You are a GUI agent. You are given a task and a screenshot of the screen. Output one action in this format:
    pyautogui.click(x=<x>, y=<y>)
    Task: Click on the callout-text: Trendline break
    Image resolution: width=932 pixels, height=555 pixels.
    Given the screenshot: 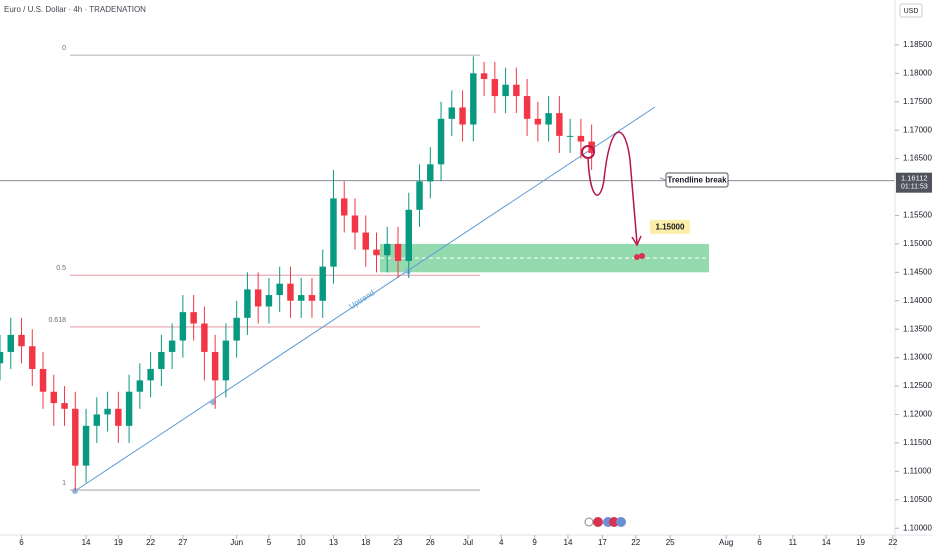 What is the action you would take?
    pyautogui.click(x=697, y=180)
    